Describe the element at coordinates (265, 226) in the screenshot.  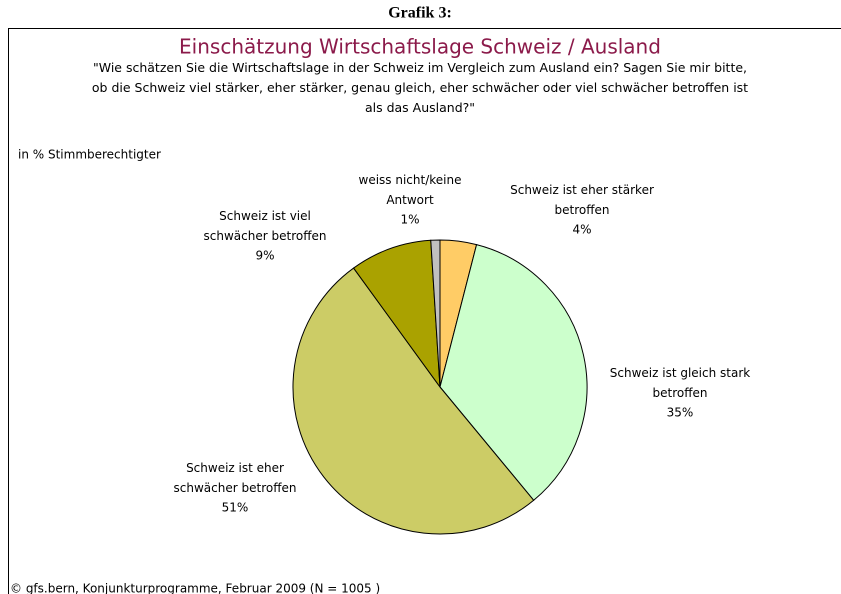
I see `slice-label: Schweiz ist viel schwächer betroffen` at that location.